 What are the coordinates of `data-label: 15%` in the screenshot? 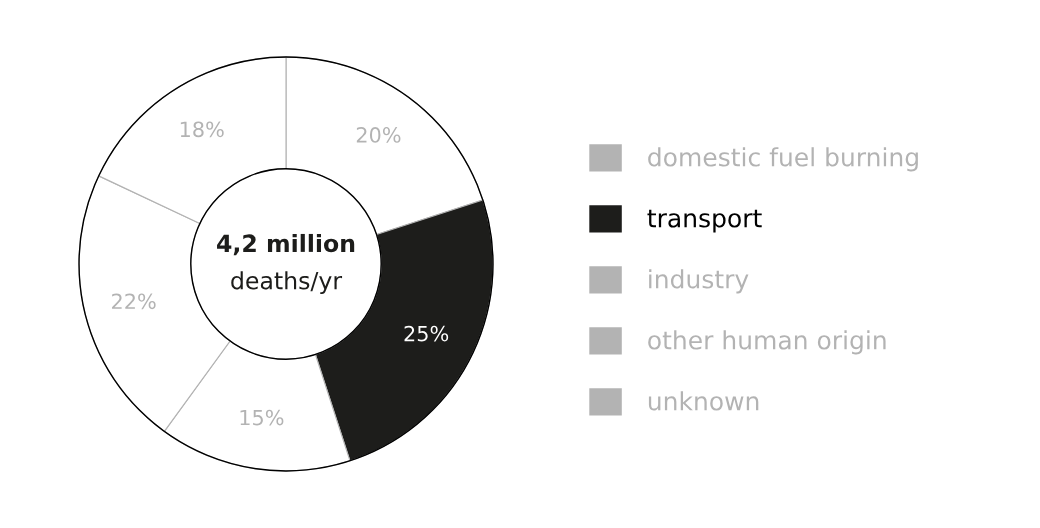 It's located at (262, 417).